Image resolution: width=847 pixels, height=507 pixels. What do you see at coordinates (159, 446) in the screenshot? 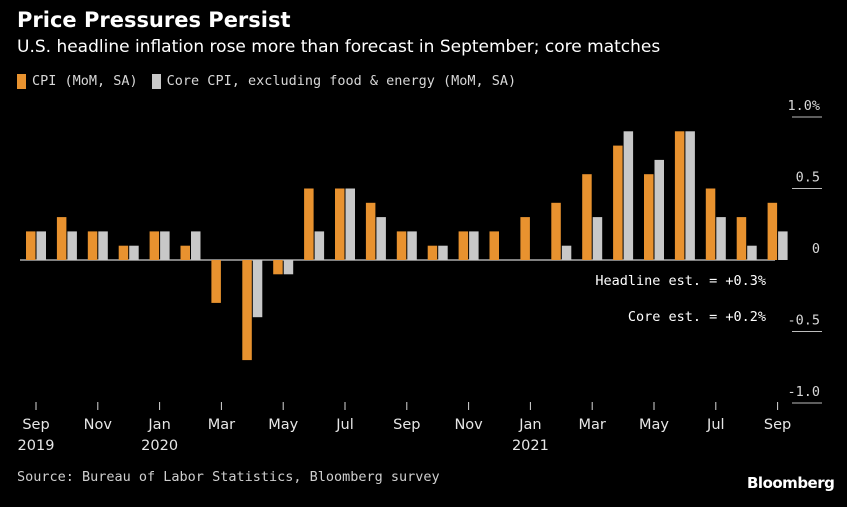
I see `x-year-label: 2020` at bounding box center [159, 446].